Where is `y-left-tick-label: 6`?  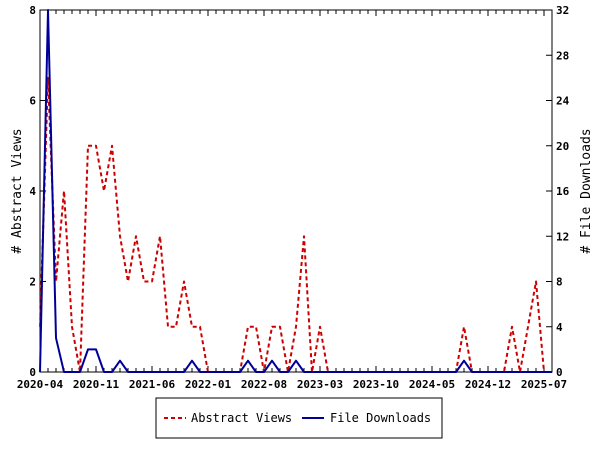
y-left-tick-label: 6 is located at coordinates (32, 101).